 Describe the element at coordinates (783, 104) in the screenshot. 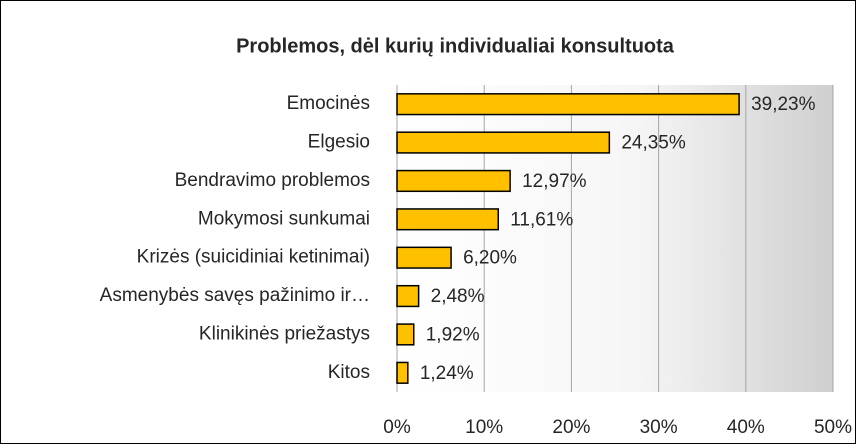

I see `data-label: 39,23%` at that location.